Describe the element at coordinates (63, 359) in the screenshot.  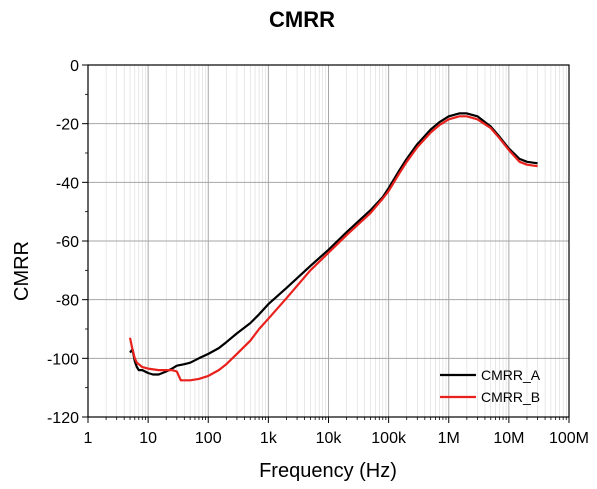
I see `y-tick-label: -100` at that location.